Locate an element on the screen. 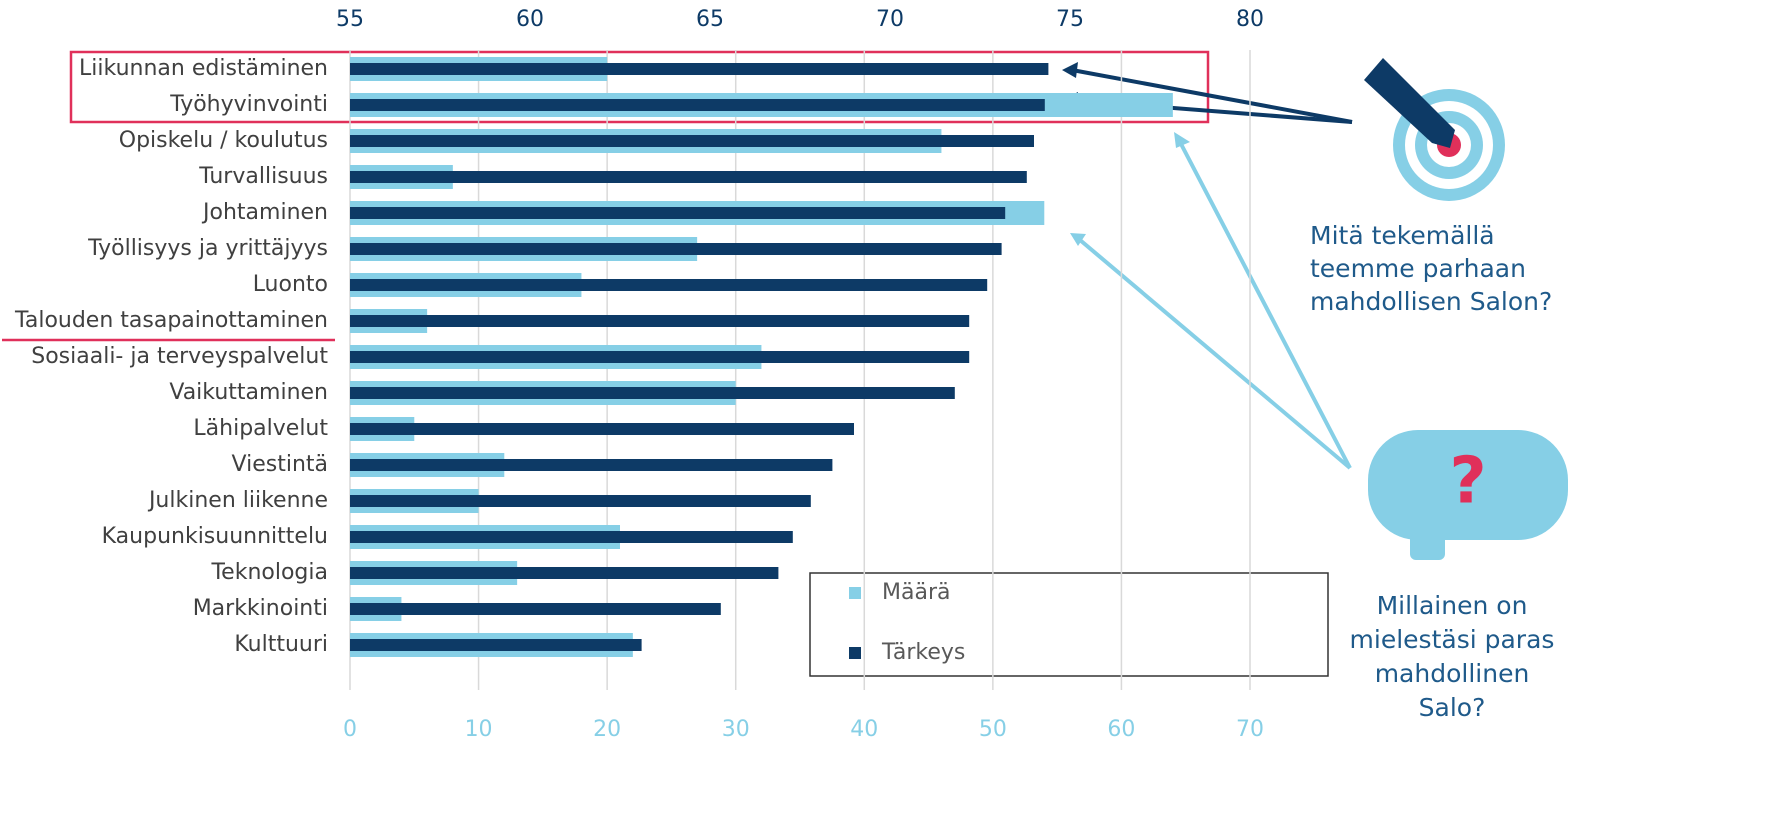 The width and height of the screenshot is (1769, 837). annotation: Salo? is located at coordinates (1452, 707).